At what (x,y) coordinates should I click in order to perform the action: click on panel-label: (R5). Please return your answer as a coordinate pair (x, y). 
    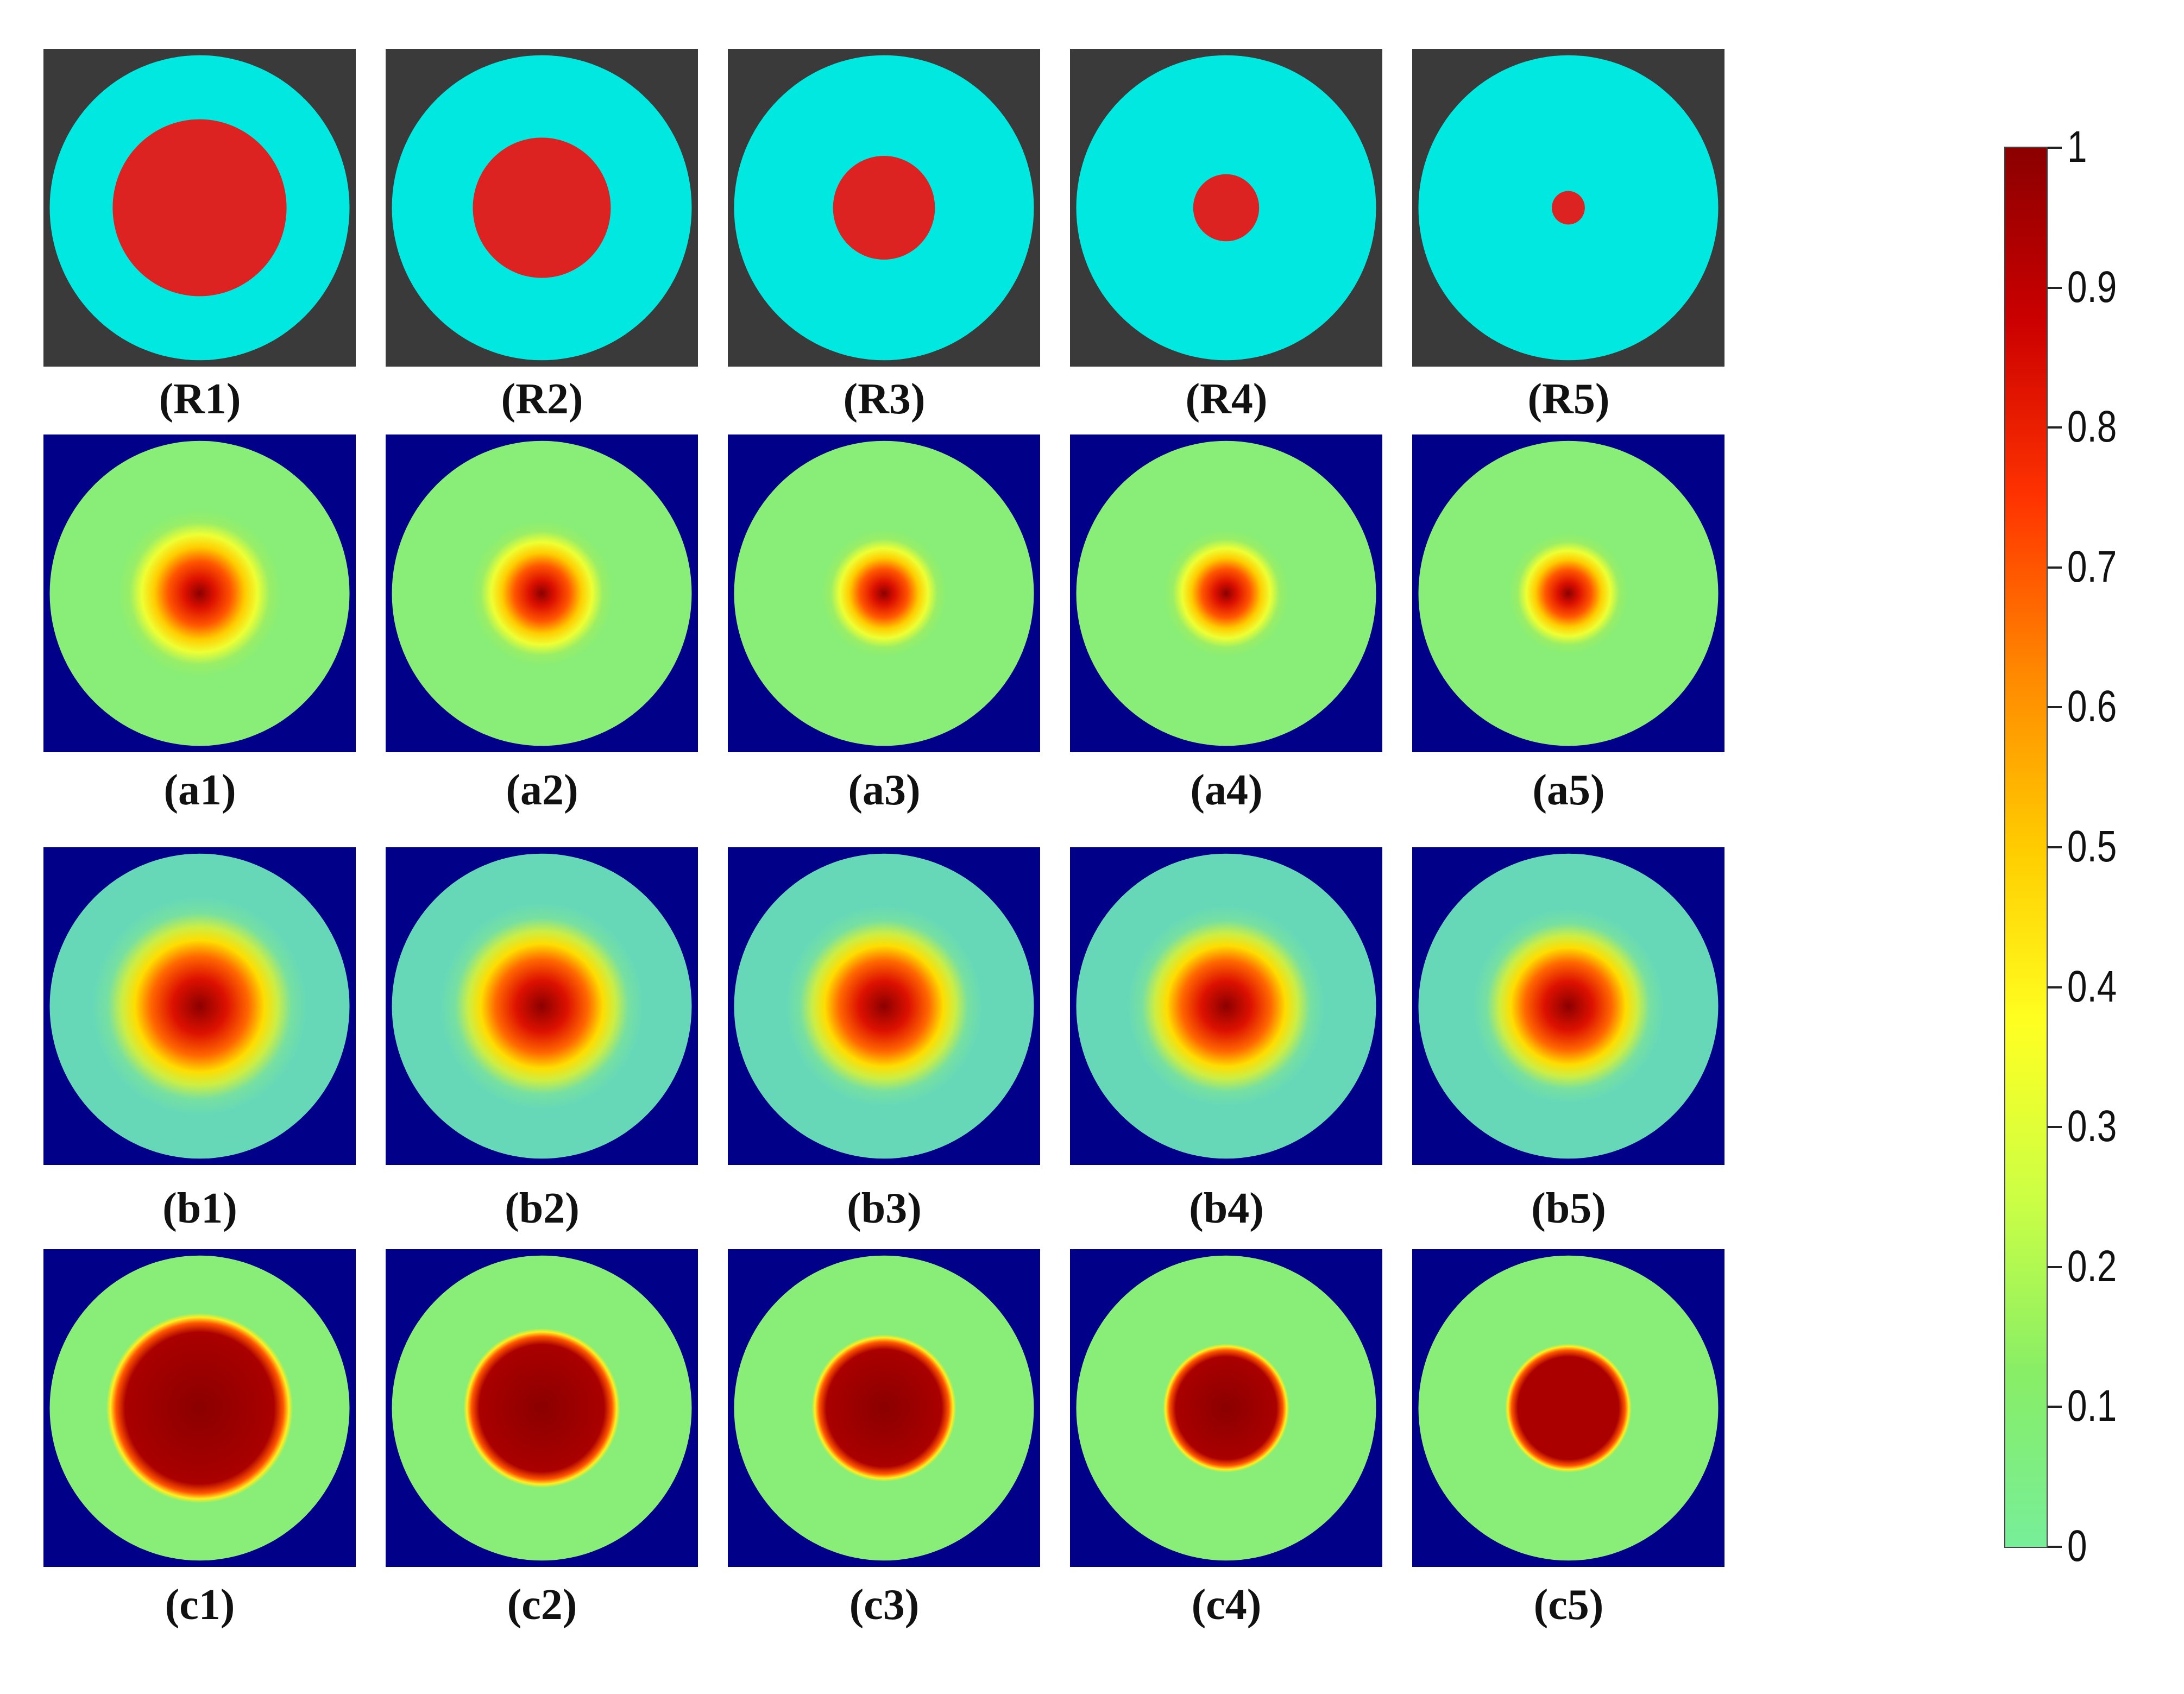
    Looking at the image, I should click on (1568, 399).